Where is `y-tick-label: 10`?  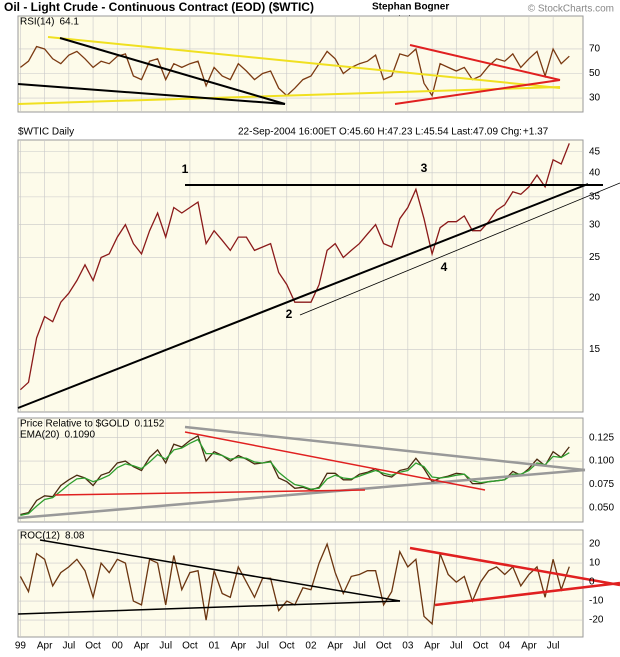
y-tick-label: 10 is located at coordinates (595, 563).